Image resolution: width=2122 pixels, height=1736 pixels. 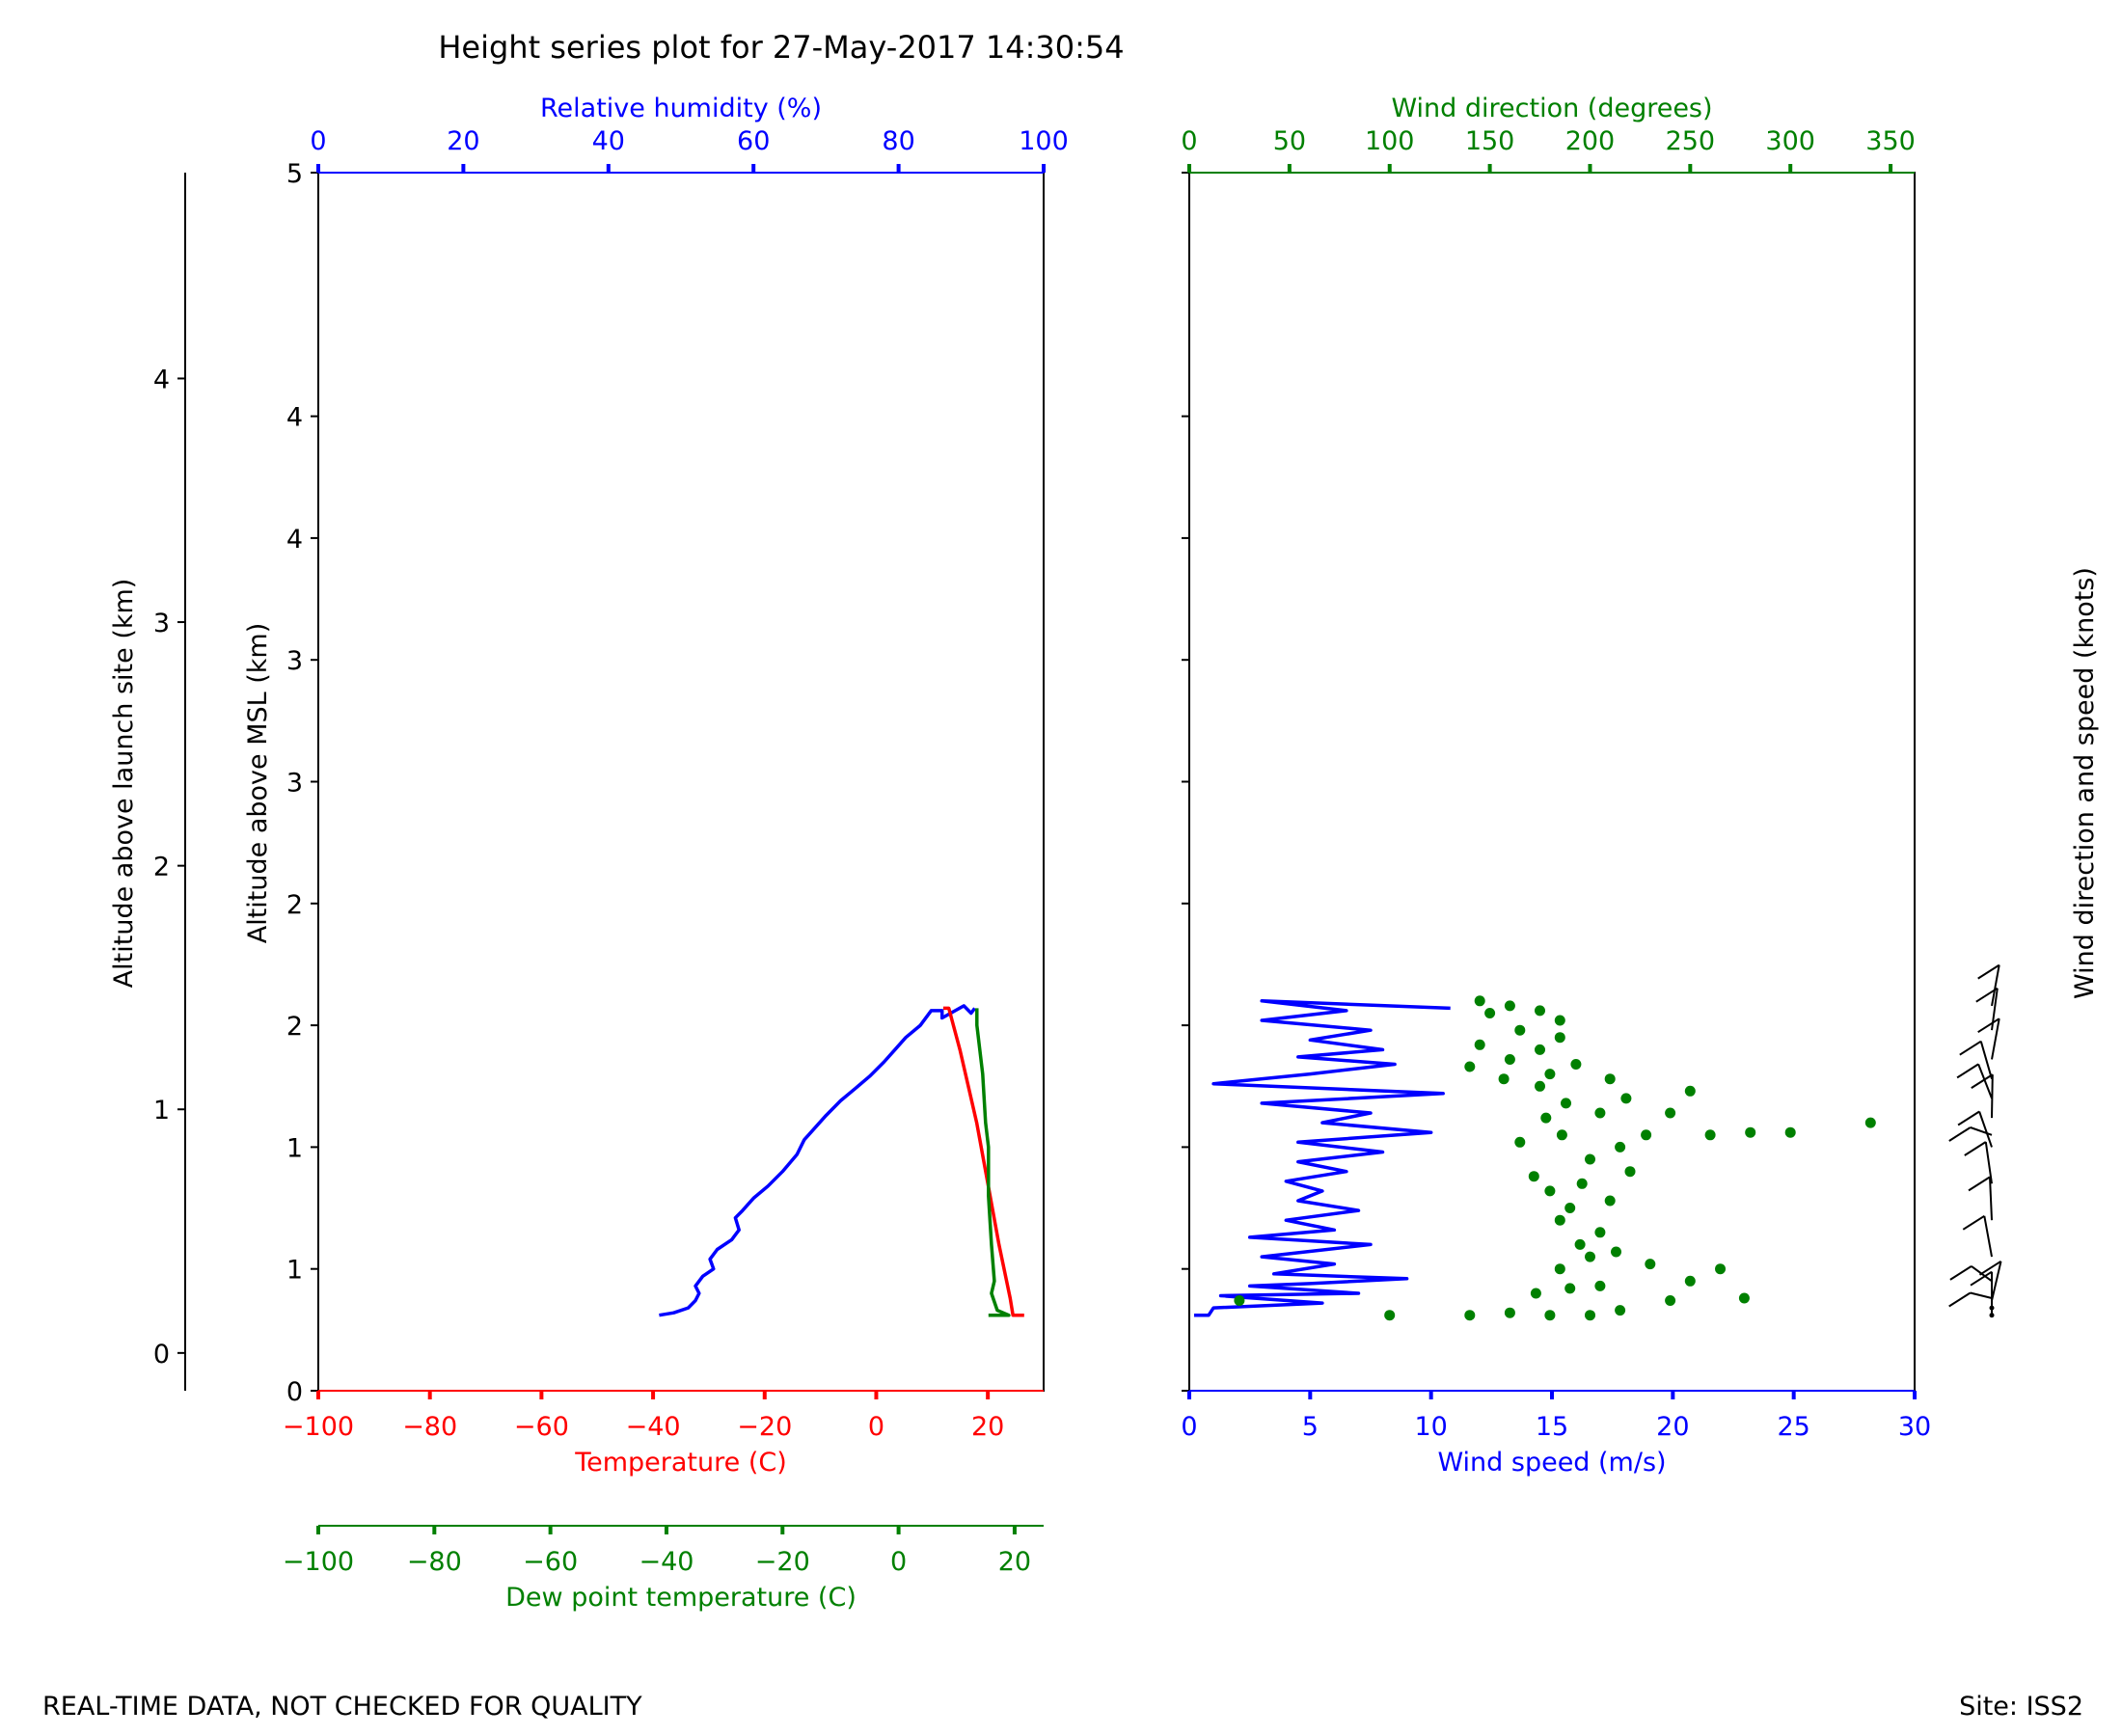 What do you see at coordinates (295, 418) in the screenshot?
I see `msl-tick-label: 4` at bounding box center [295, 418].